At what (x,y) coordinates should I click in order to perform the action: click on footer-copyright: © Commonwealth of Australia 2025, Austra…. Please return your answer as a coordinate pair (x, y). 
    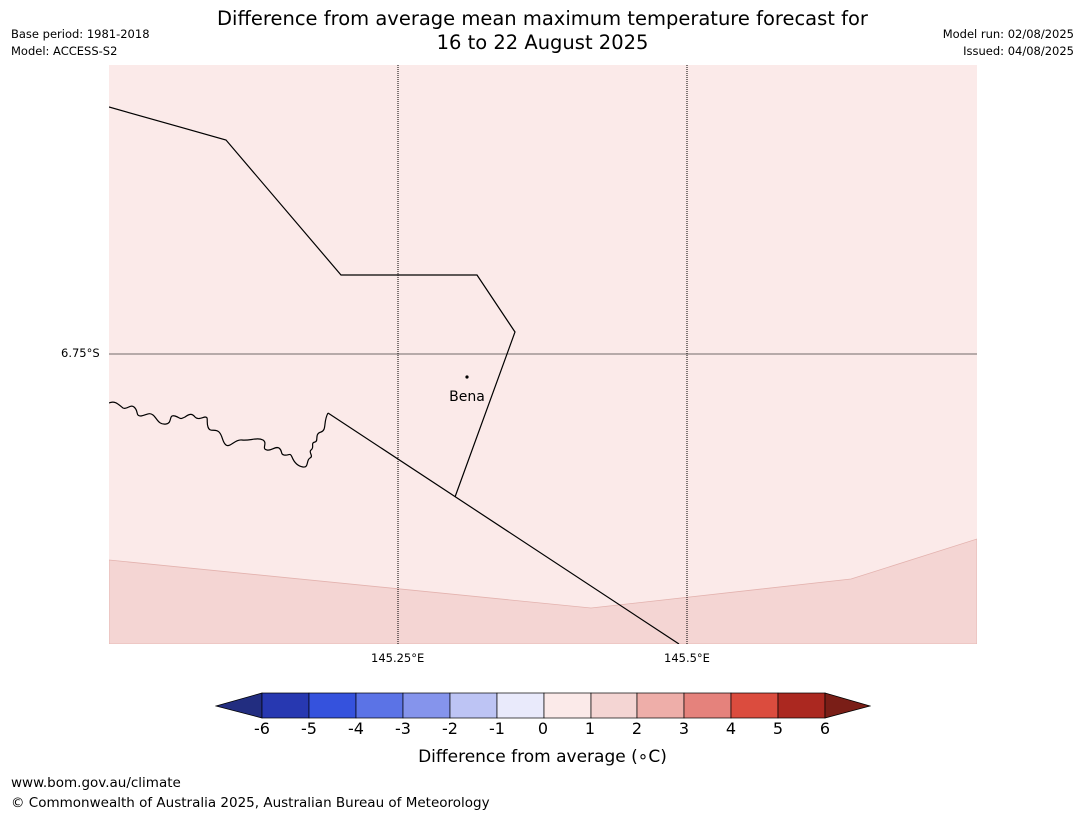
    Looking at the image, I should click on (250, 803).